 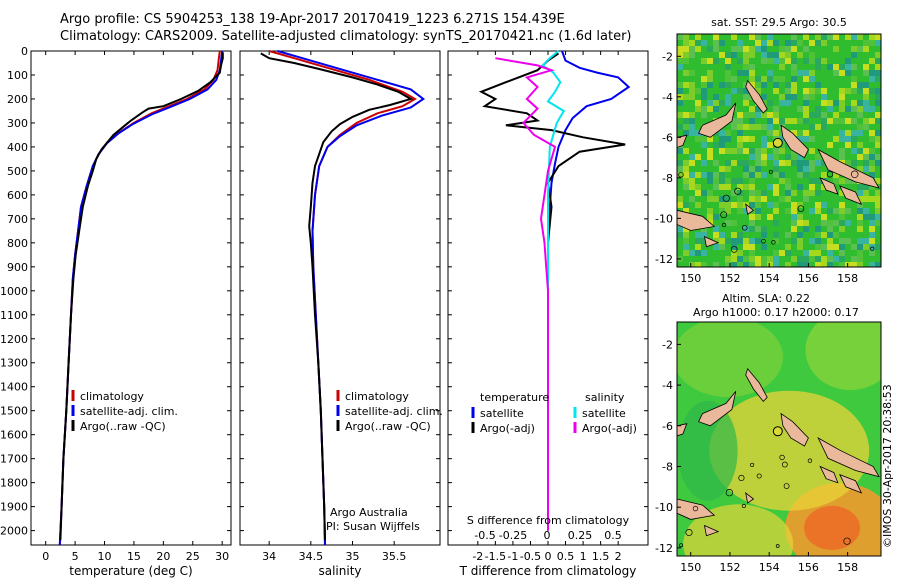 What do you see at coordinates (14, 483) in the screenshot?
I see `depth-tick-label: 1800` at bounding box center [14, 483].